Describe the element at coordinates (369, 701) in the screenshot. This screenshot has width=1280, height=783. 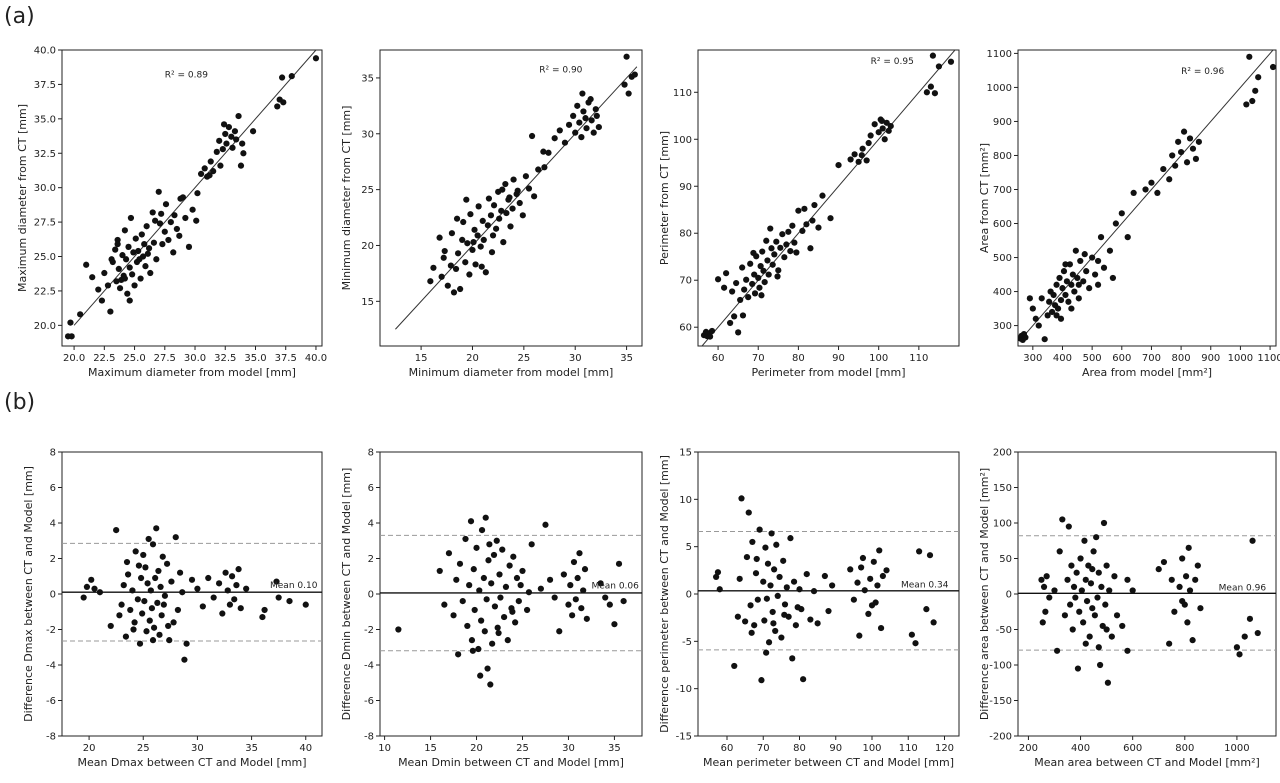
I see `y-tick-label: -6` at that location.